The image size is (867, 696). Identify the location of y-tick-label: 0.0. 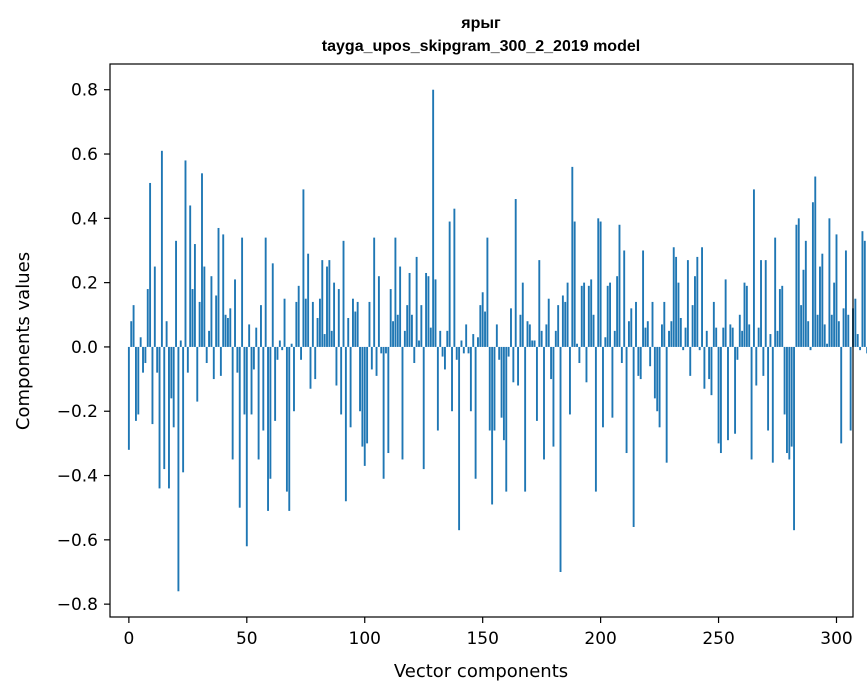
(84, 348).